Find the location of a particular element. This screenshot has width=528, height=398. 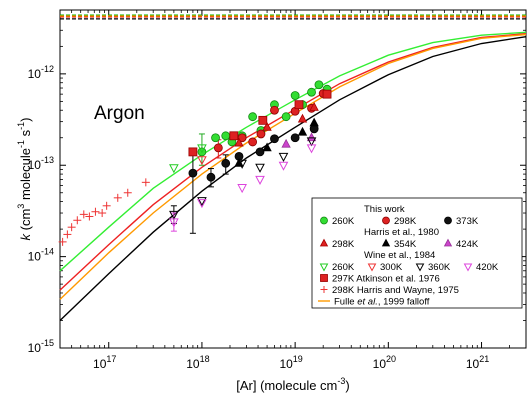

x-tick-label: 1019 is located at coordinates (290, 362).